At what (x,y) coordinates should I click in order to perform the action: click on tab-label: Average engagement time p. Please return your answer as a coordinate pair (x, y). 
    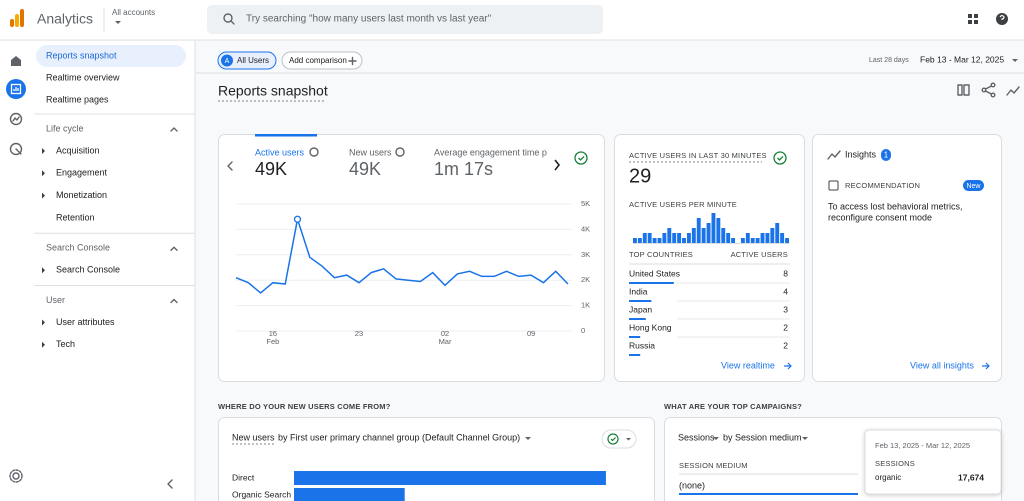
    Looking at the image, I should click on (490, 152).